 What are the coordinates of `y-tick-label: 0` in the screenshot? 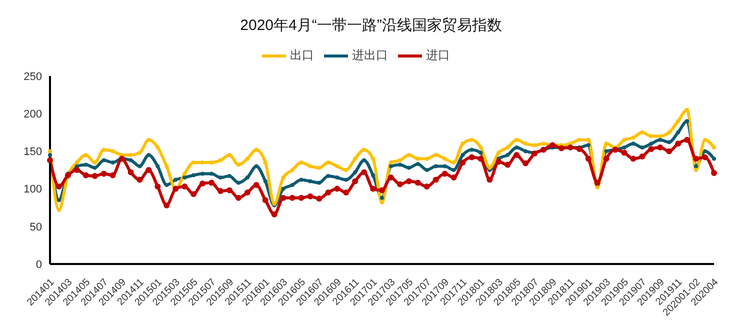 It's located at (39, 264).